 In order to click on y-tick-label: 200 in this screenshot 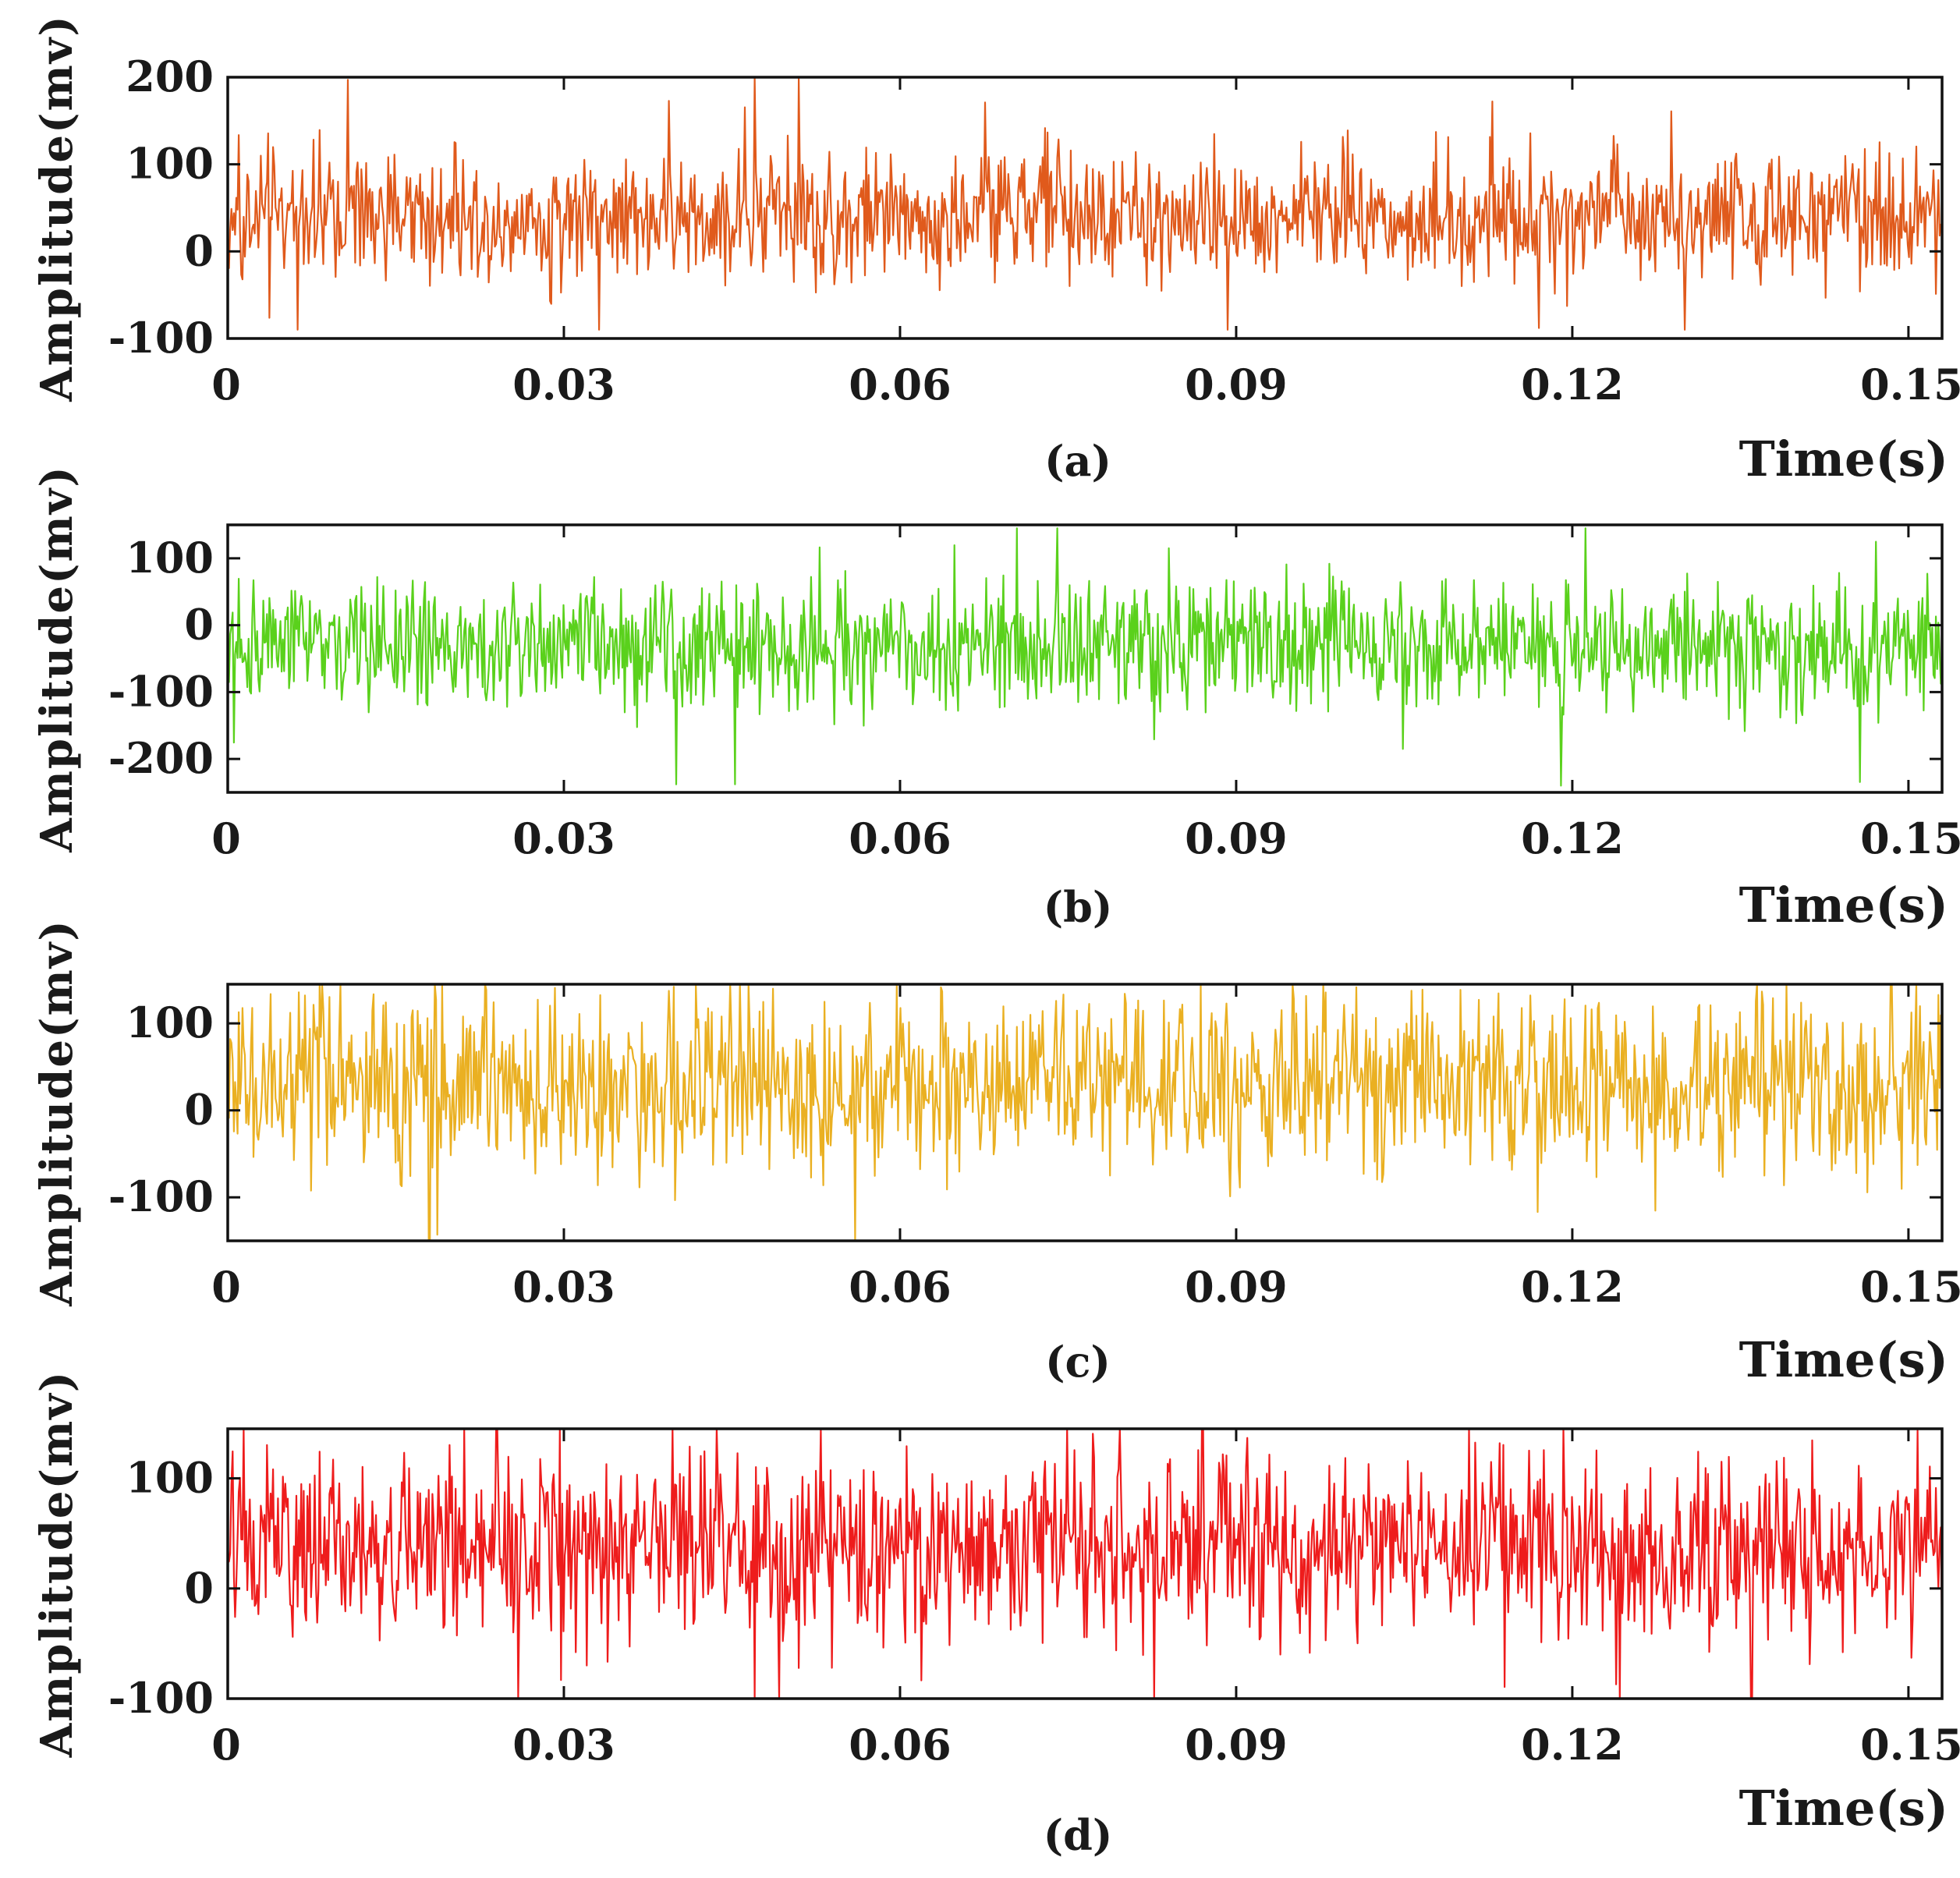, I will do `click(170, 76)`.